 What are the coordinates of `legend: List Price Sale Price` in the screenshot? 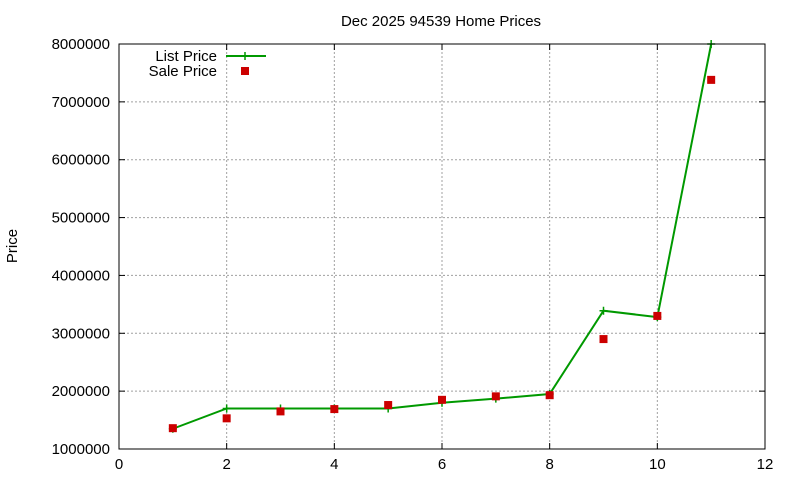 It's located at (207, 64).